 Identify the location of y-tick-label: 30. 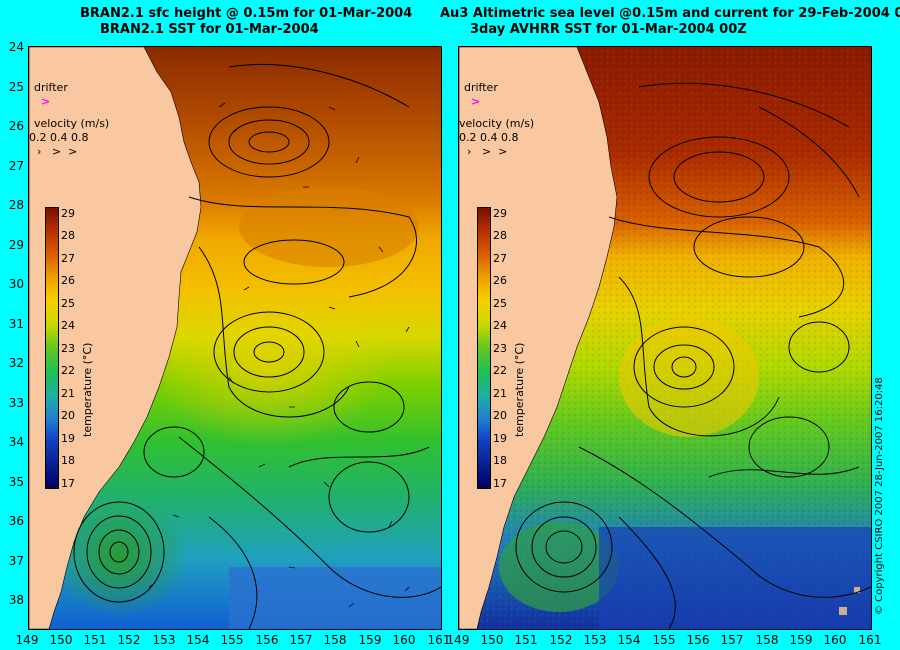
(16, 284).